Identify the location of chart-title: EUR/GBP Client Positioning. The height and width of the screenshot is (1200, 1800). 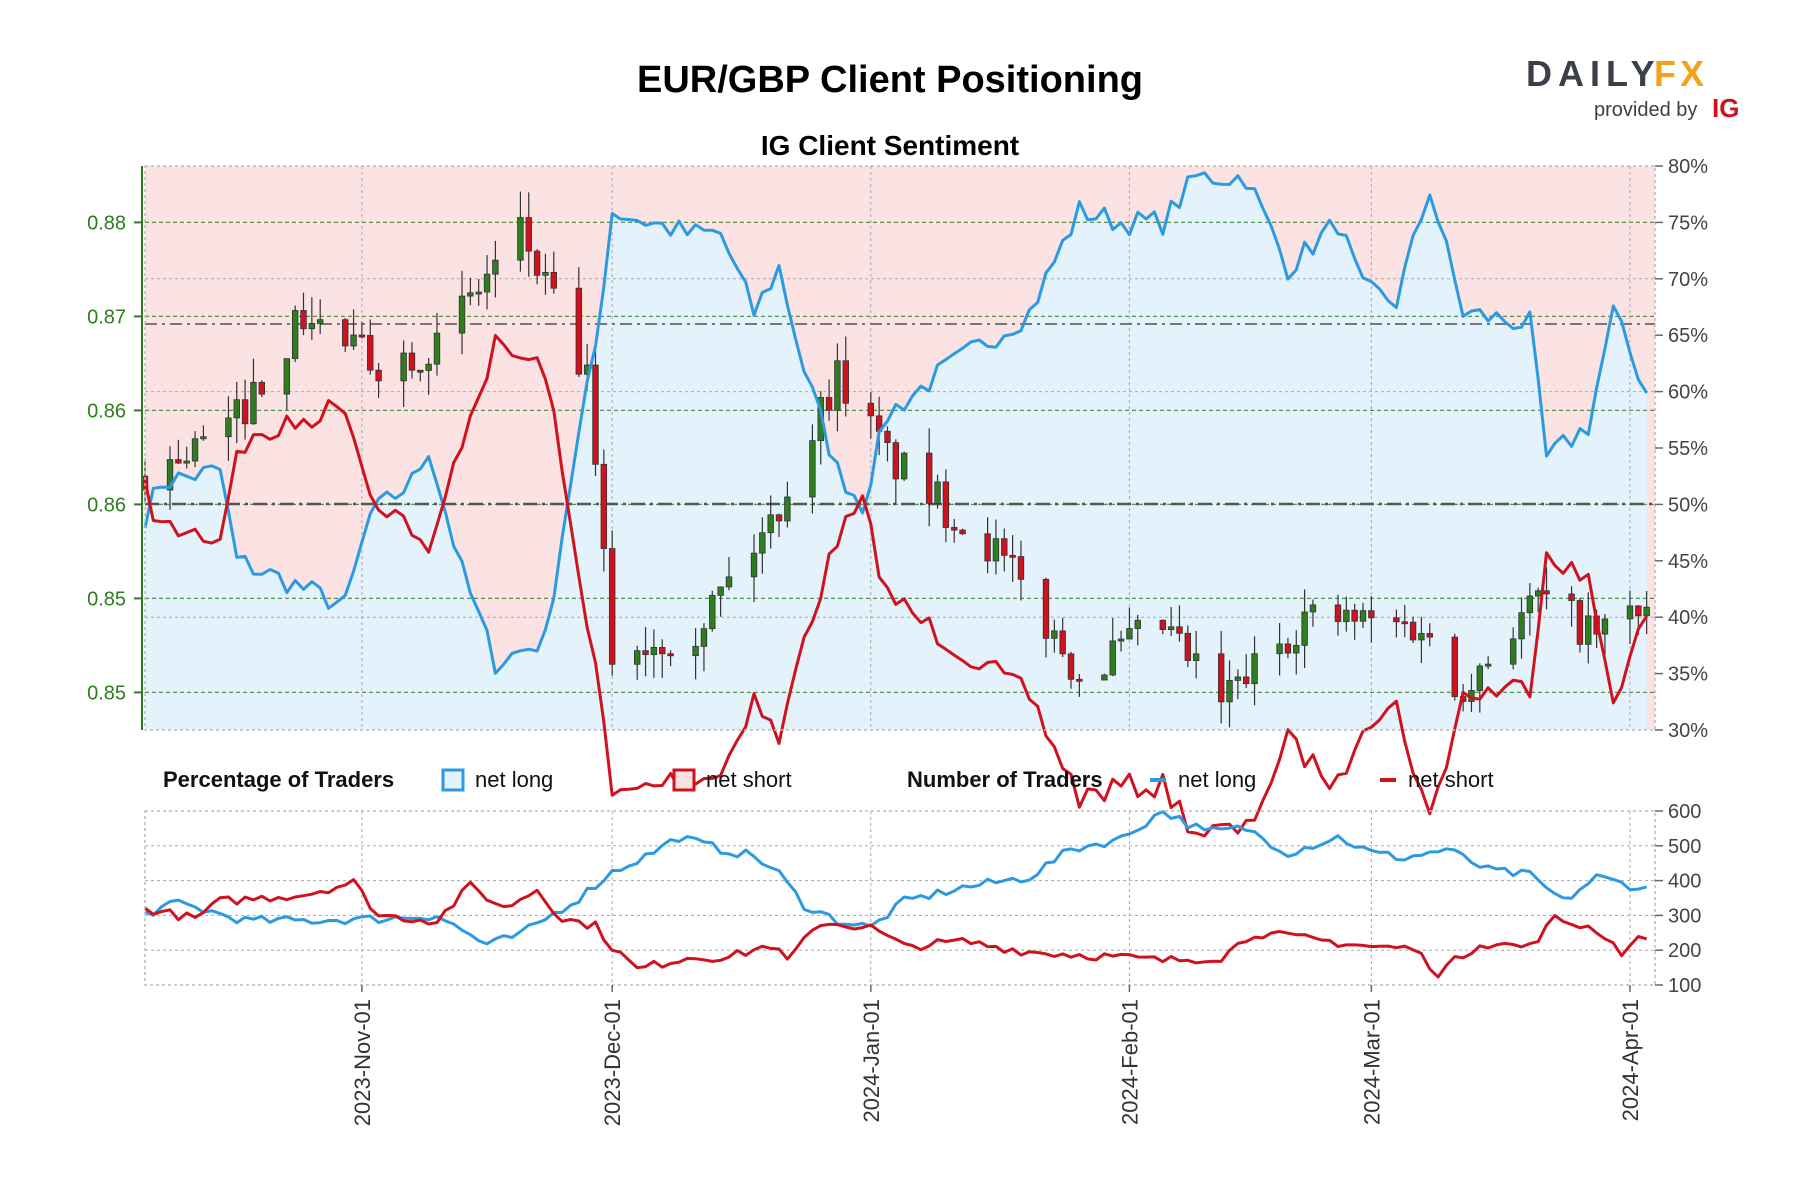
(890, 80).